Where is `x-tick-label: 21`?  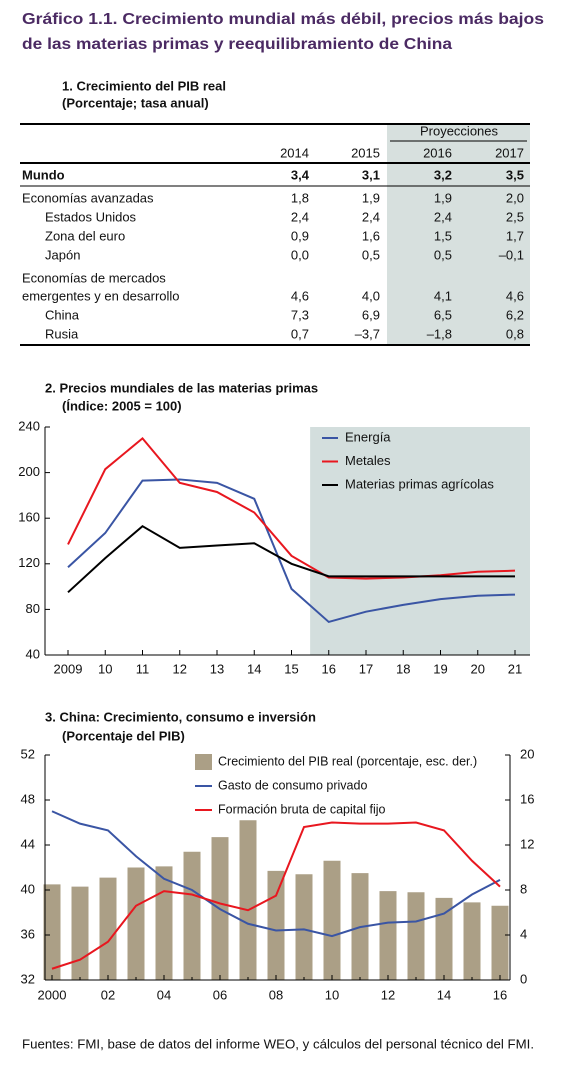 x-tick-label: 21 is located at coordinates (515, 668).